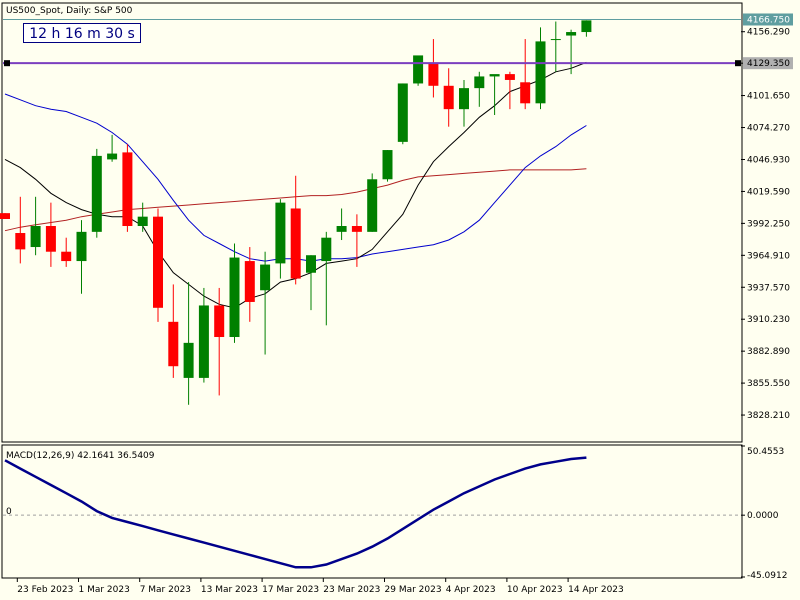 This screenshot has width=800, height=600. What do you see at coordinates (768, 352) in the screenshot?
I see `price-tick-label: 3882.890` at bounding box center [768, 352].